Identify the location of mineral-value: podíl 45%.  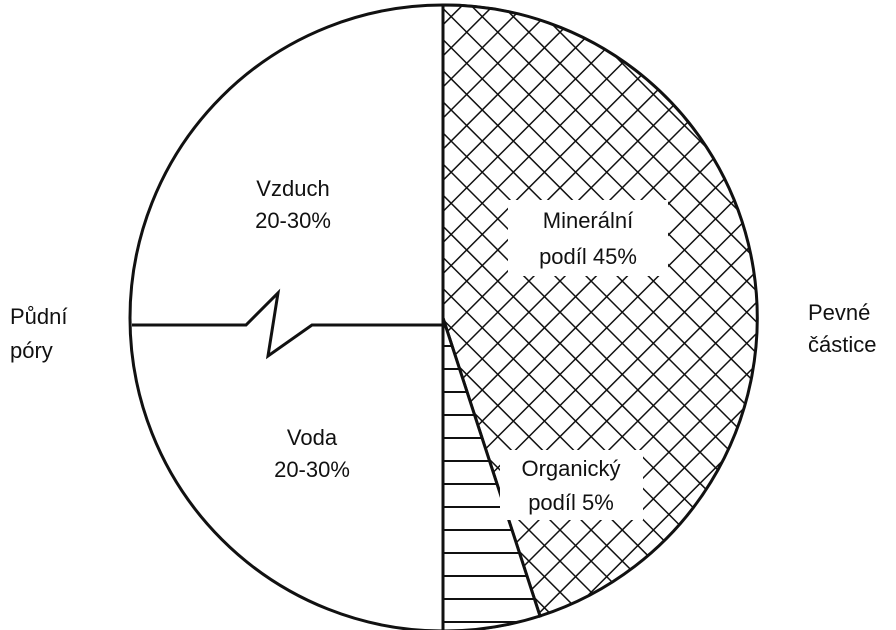
(588, 256).